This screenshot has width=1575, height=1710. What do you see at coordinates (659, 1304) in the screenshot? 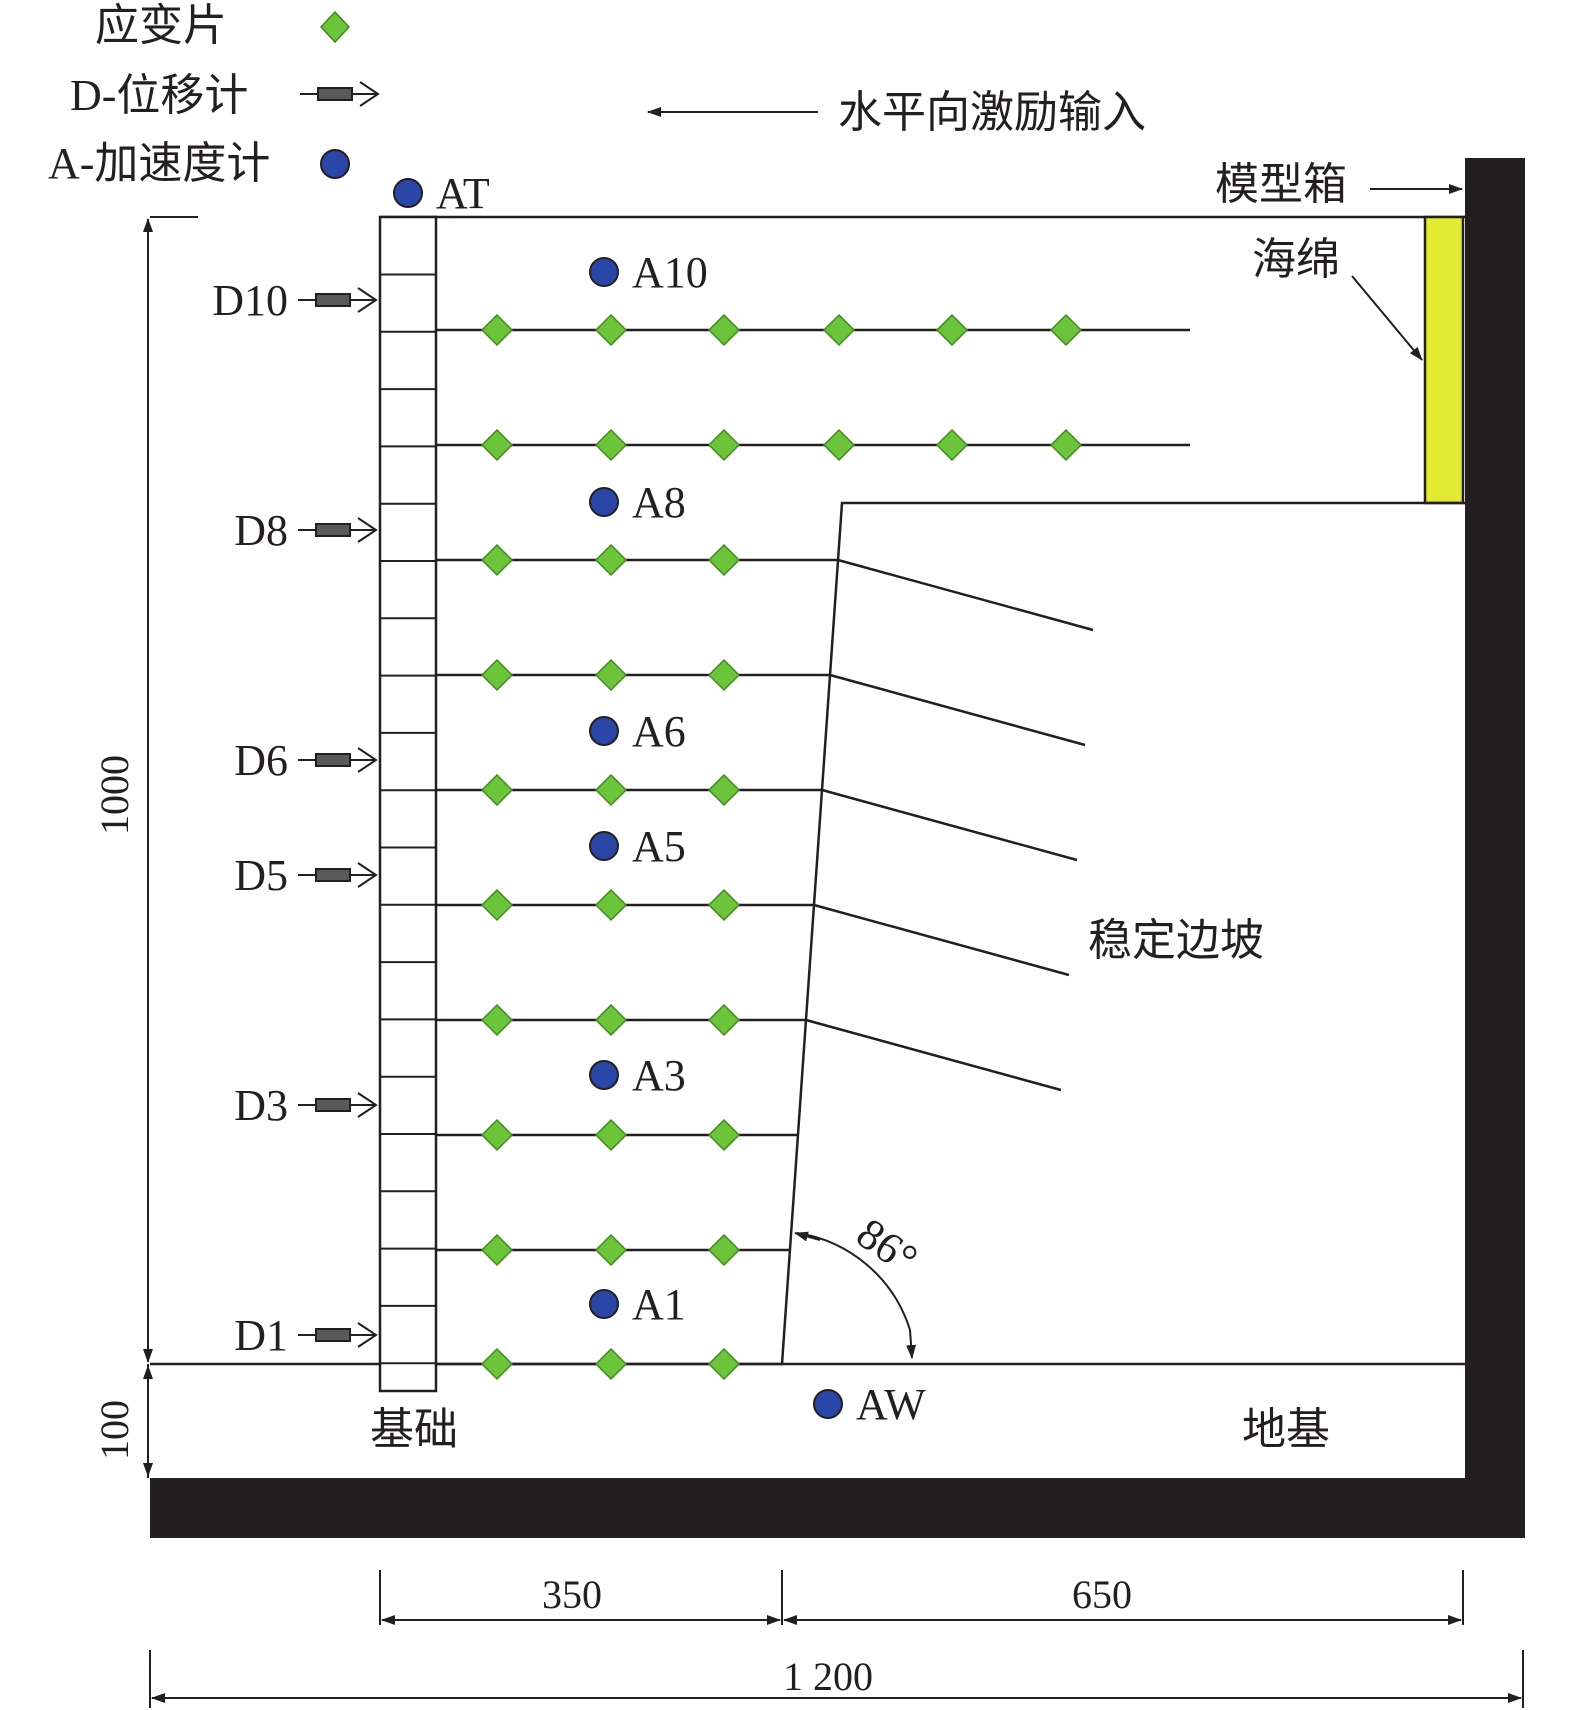
I see `accelerometer-label: A1` at bounding box center [659, 1304].